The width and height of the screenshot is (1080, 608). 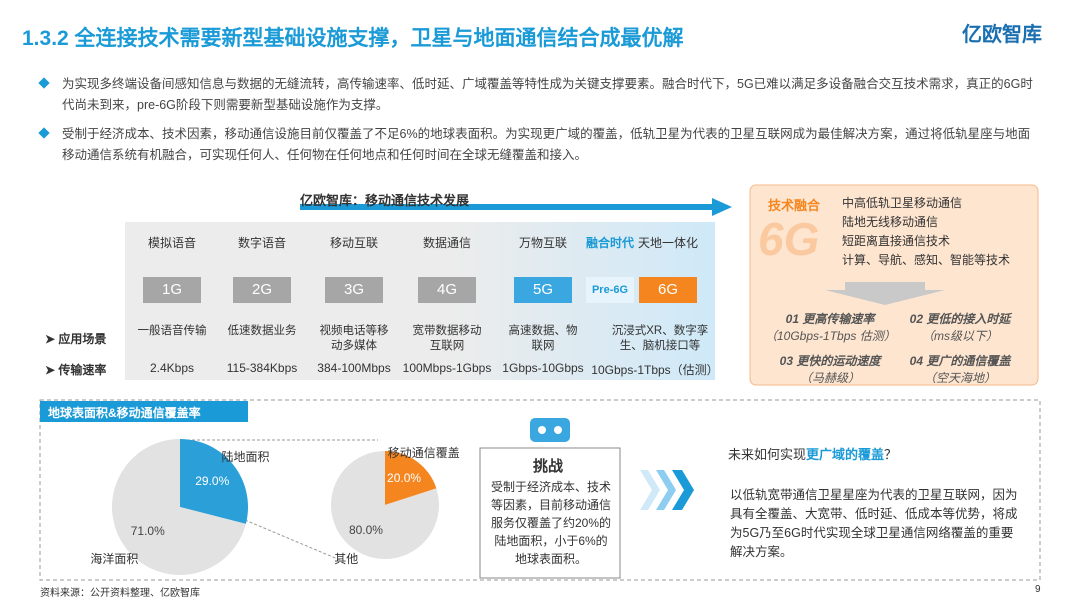 What do you see at coordinates (767, 454) in the screenshot?
I see `question-text: 未来如何实现` at bounding box center [767, 454].